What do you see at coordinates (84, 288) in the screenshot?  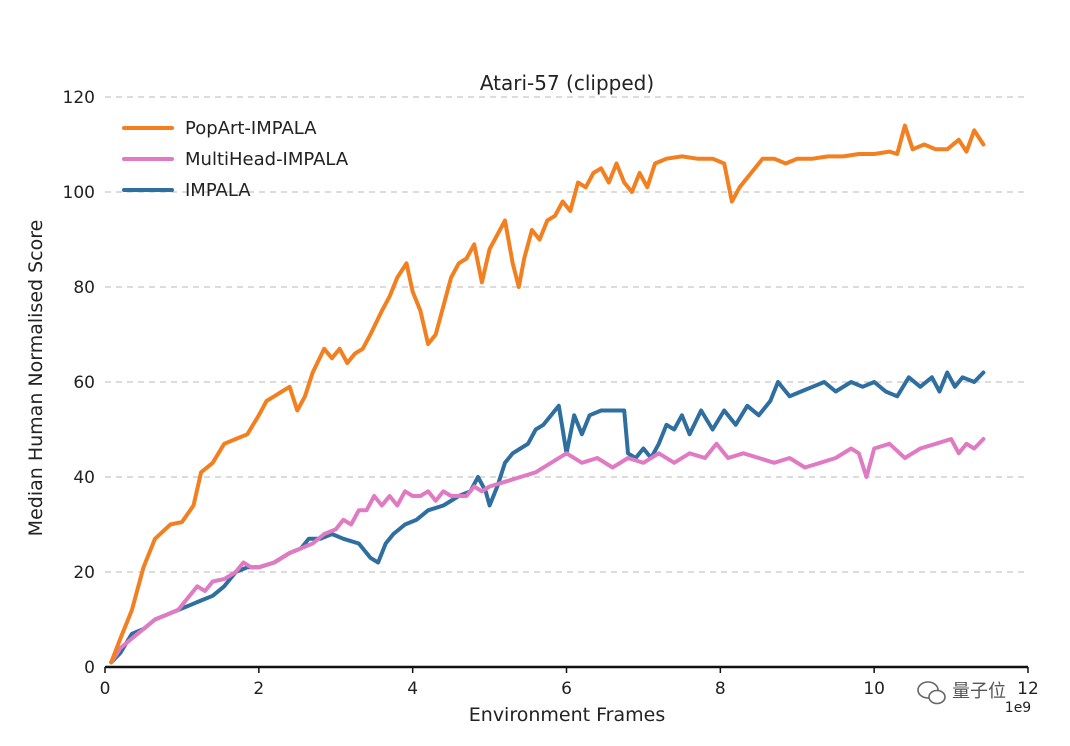 I see `y-tick-label: 80` at bounding box center [84, 288].